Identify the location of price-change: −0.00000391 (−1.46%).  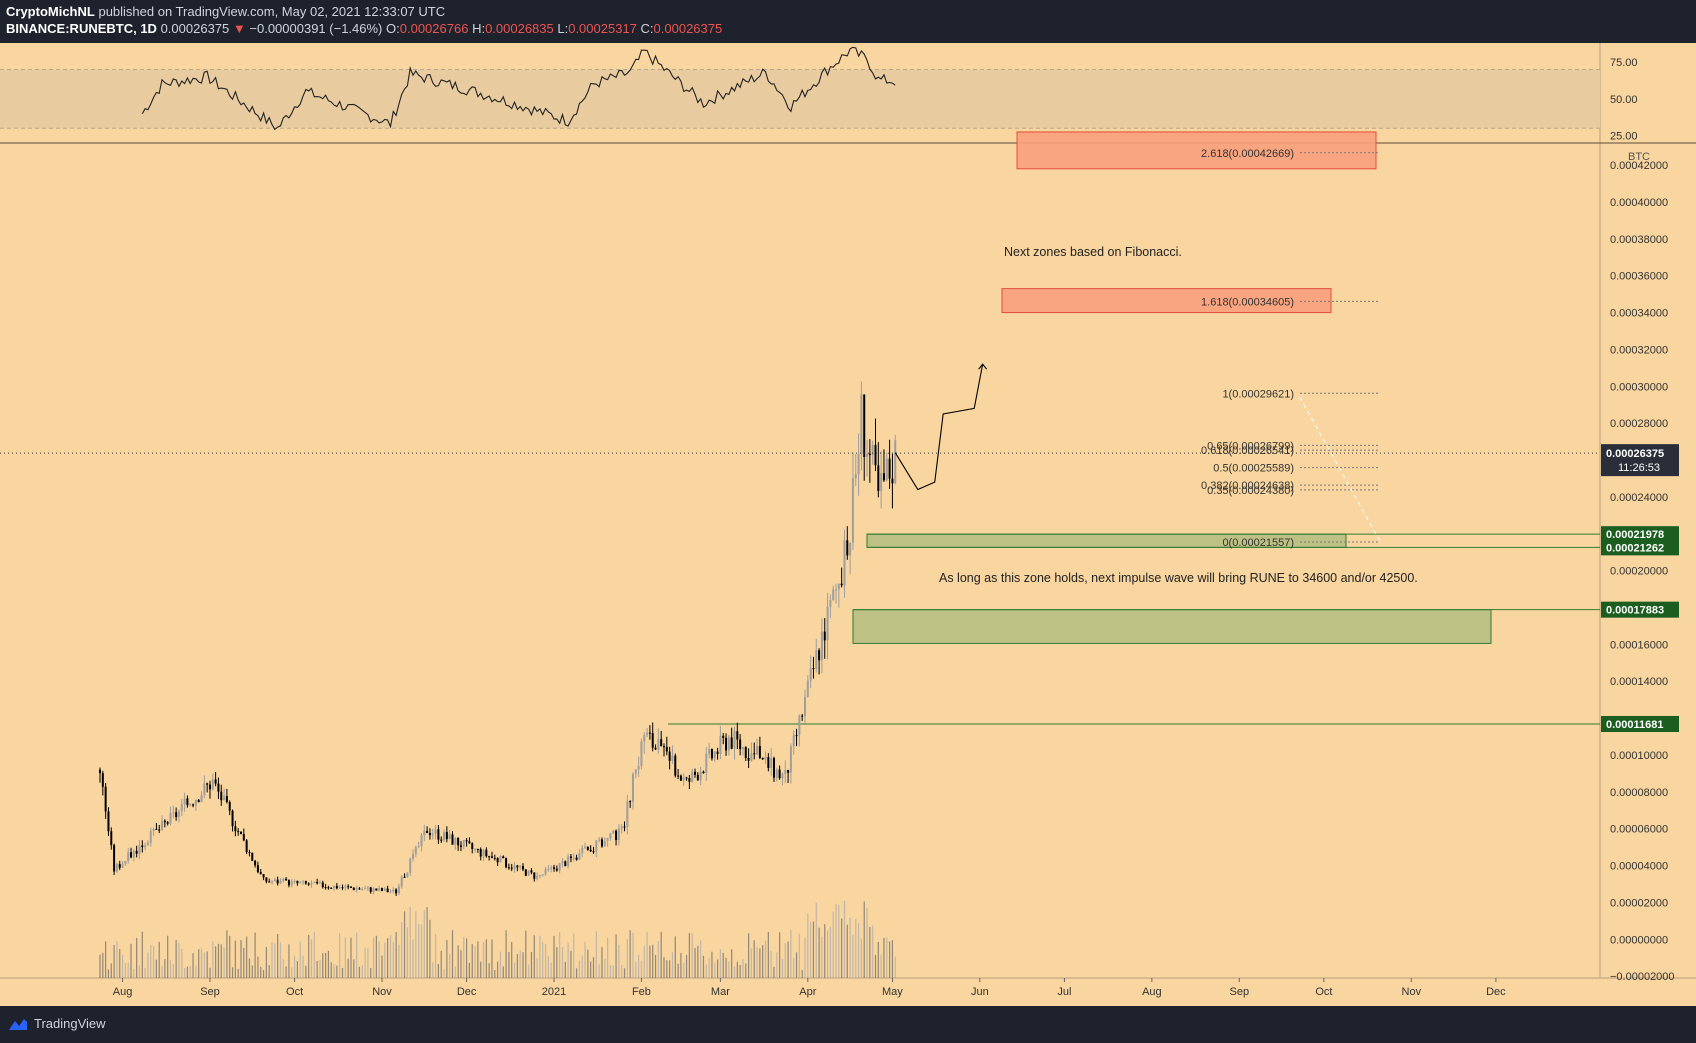
(316, 28).